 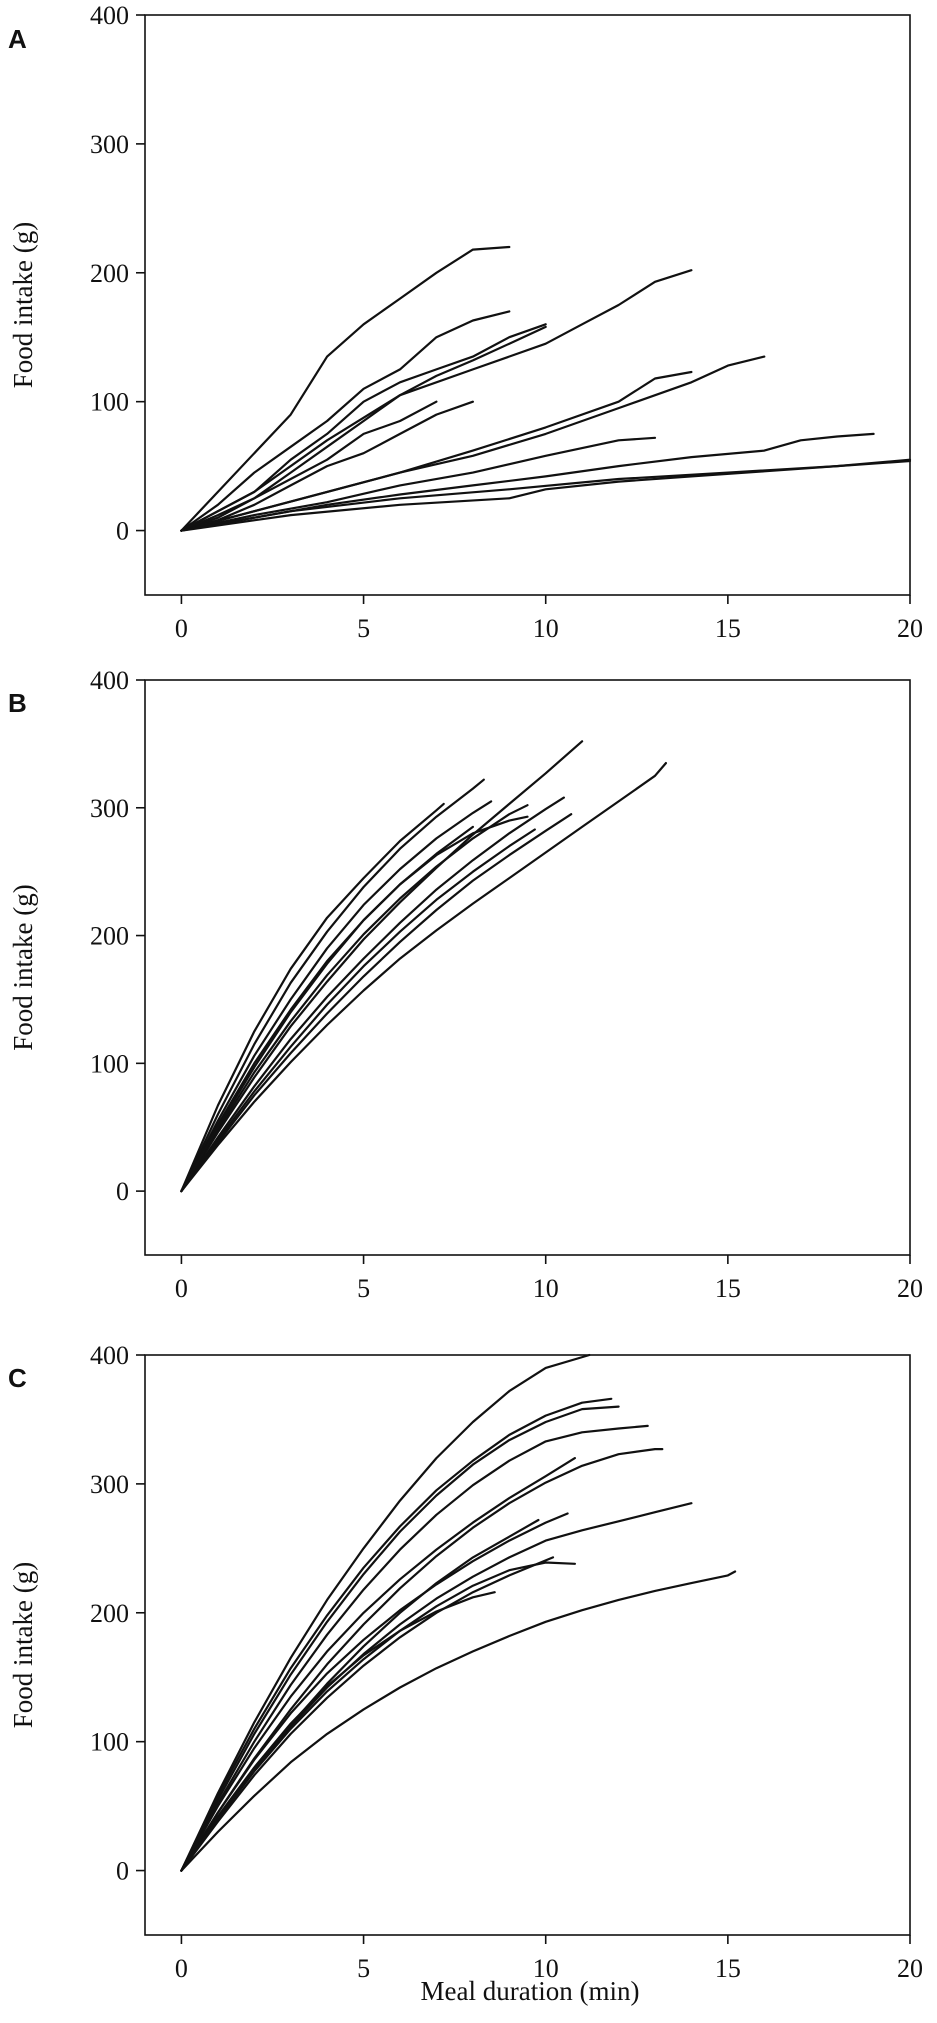 What do you see at coordinates (17, 703) in the screenshot?
I see `panel-letter: B` at bounding box center [17, 703].